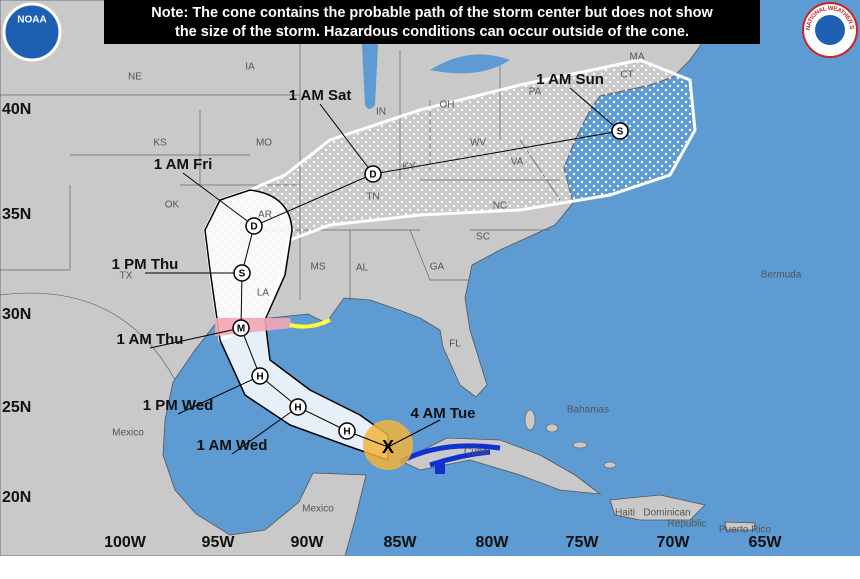 Image resolution: width=860 pixels, height=579 pixels. Describe the element at coordinates (16, 497) in the screenshot. I see `latitude-label: 20N` at that location.